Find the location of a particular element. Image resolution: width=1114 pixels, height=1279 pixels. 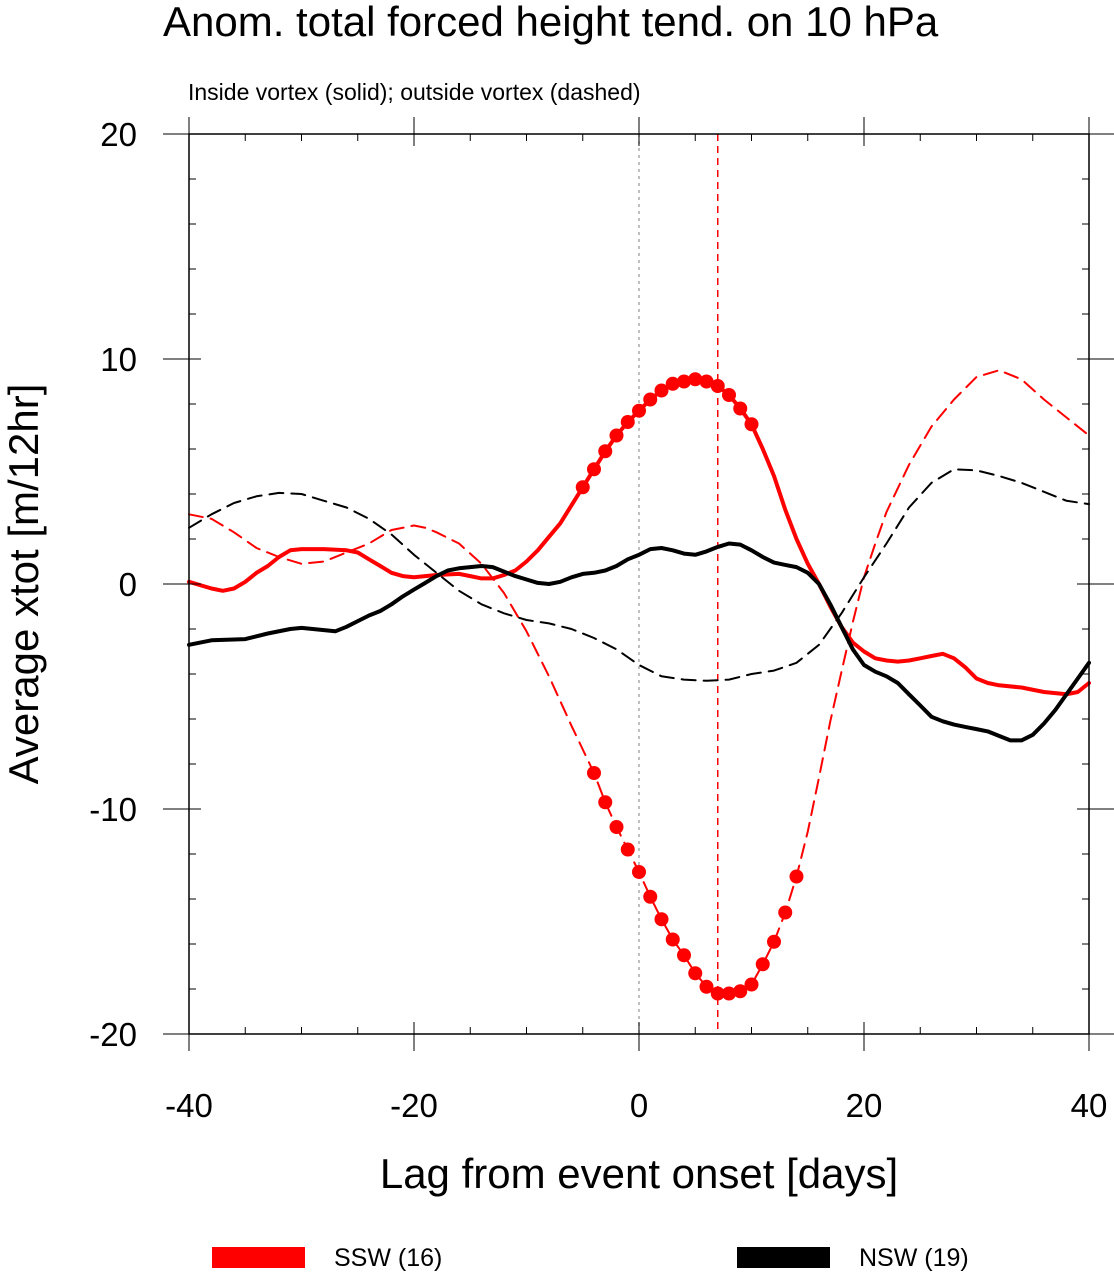

x-tick-label: 20 is located at coordinates (864, 1105).